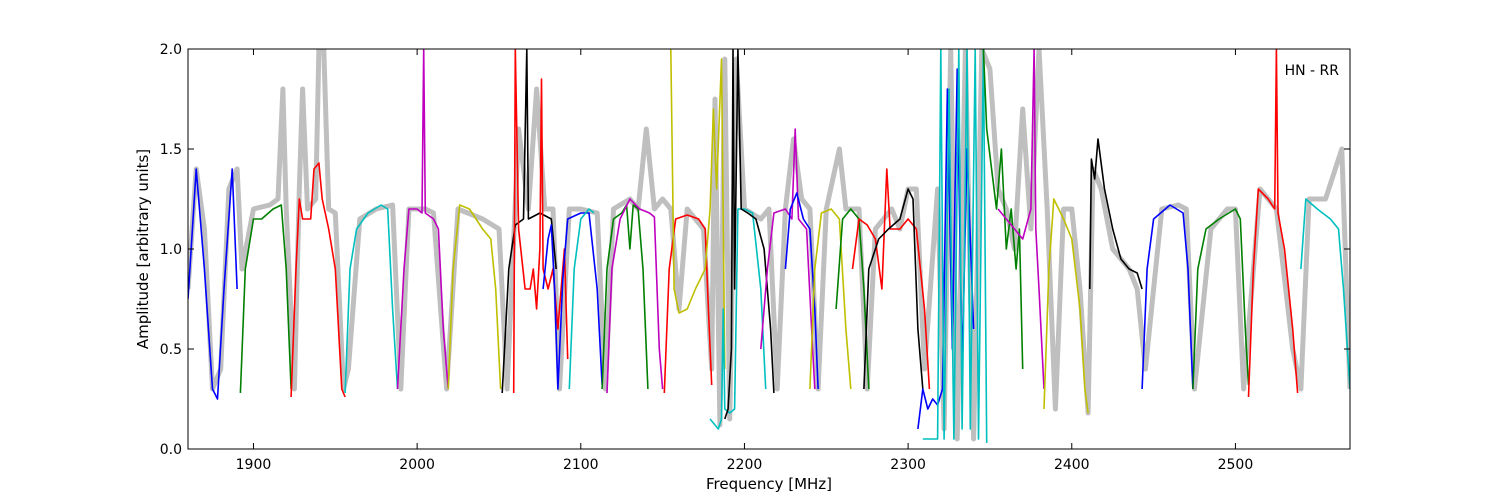  I want to click on x-tick-label: 2000, so click(417, 465).